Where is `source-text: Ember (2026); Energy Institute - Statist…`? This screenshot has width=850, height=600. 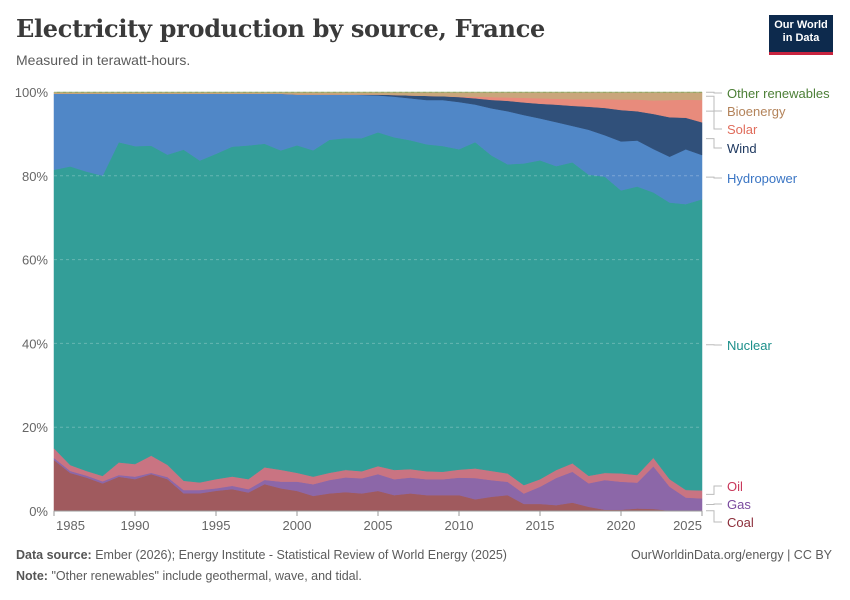
source-text: Ember (2026); Energy Institute - Statist… is located at coordinates (301, 555).